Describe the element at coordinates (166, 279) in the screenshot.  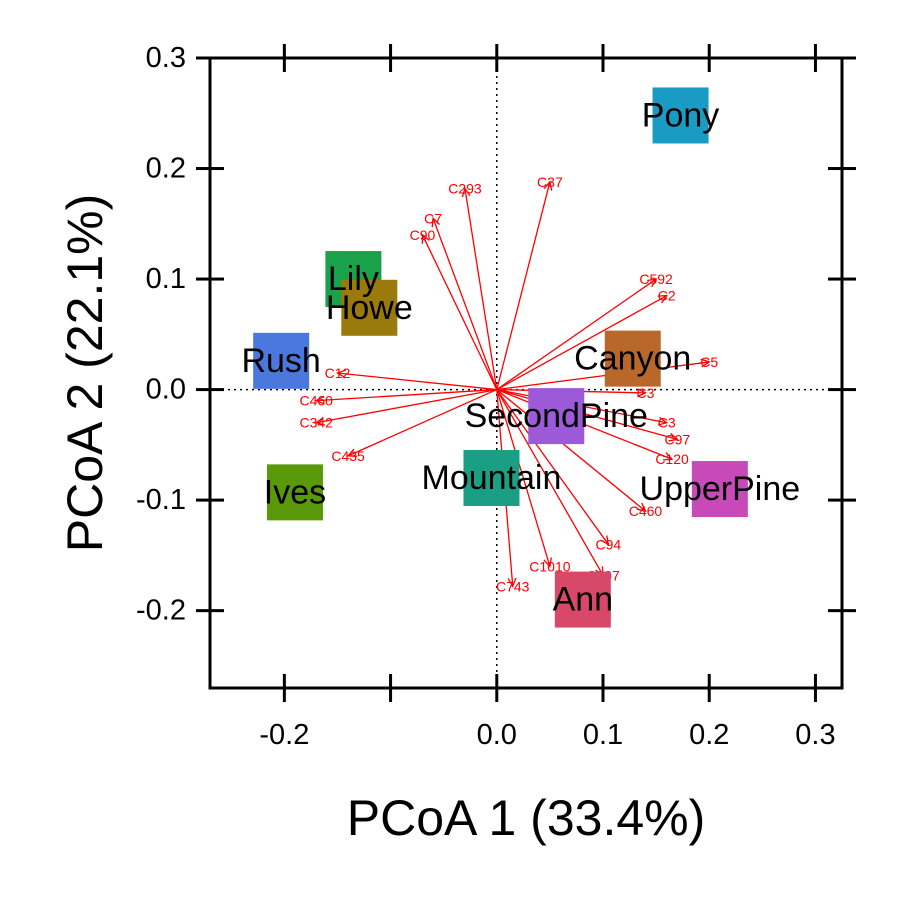
I see `y-tick-label: 0.1` at that location.